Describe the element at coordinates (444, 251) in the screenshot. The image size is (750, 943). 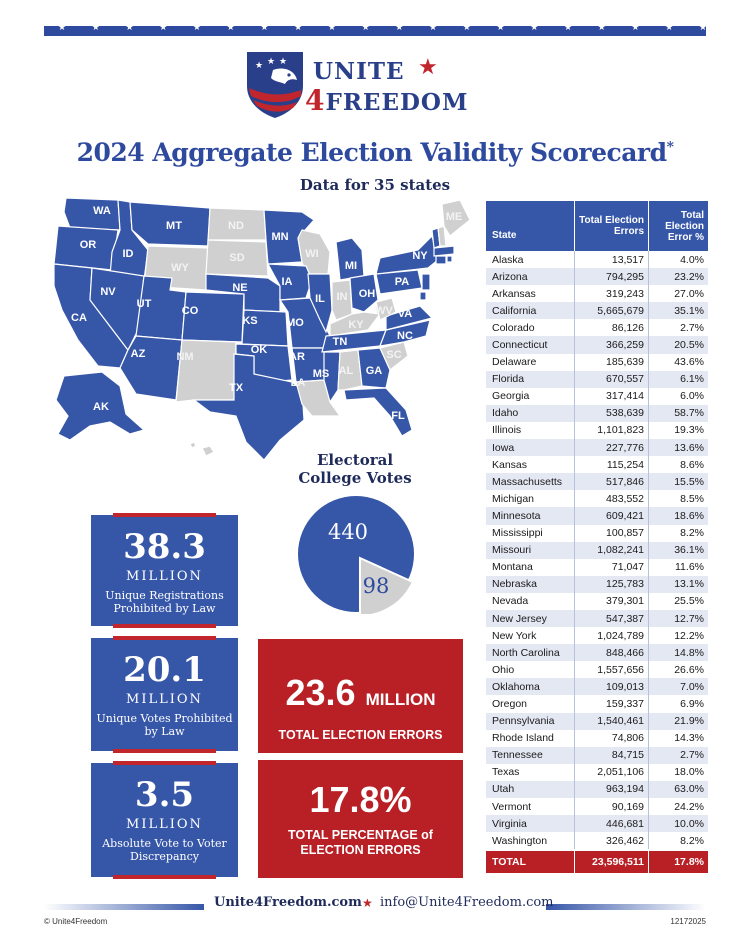
I see `state-ma` at that location.